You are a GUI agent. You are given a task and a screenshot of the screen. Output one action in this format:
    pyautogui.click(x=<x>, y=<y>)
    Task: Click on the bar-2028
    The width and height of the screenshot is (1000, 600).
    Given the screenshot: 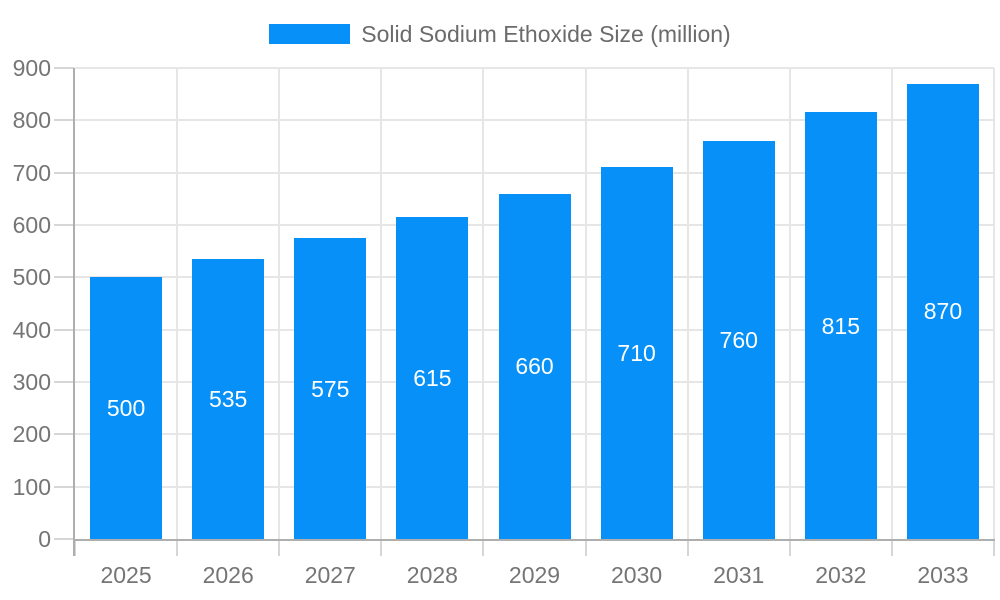 What is the action you would take?
    pyautogui.click(x=432, y=378)
    